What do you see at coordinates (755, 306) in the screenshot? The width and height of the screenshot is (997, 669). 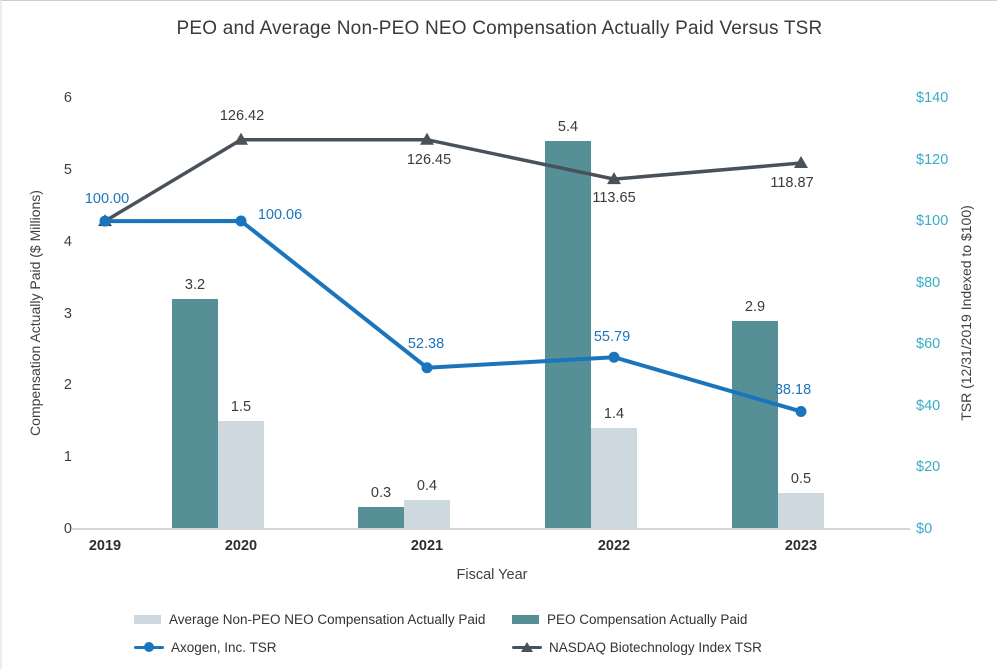 I see `bar-value-label: 2.9` at bounding box center [755, 306].